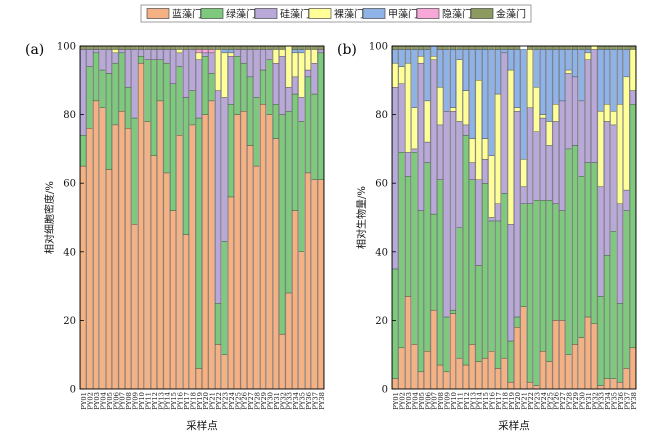 This screenshot has width=671, height=433. Describe the element at coordinates (116, 401) in the screenshot. I see `x-tick-label: PY06` at that location.